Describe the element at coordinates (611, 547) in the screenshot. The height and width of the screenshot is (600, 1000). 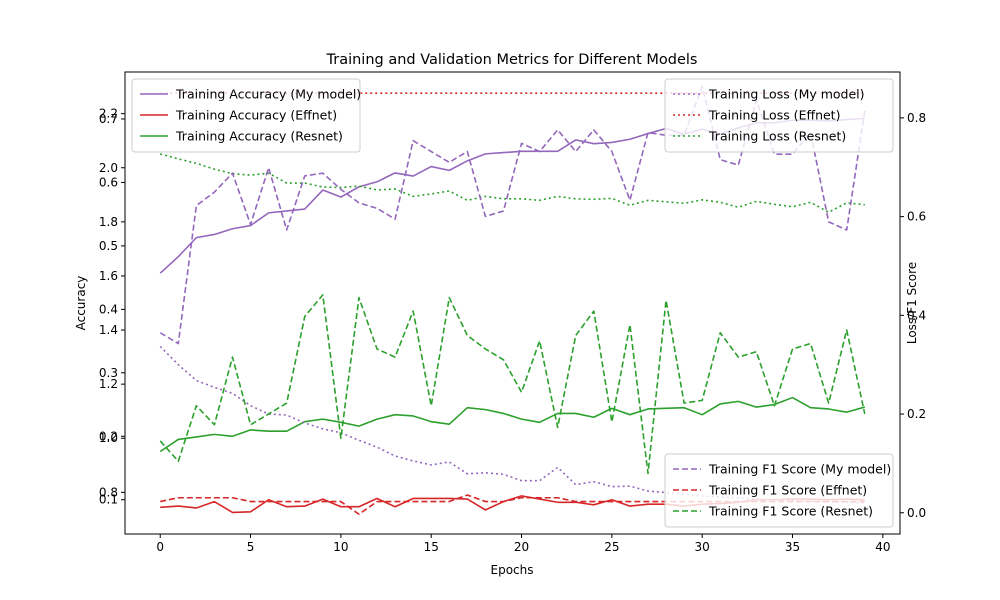
I see `x-tick-label: 25` at that location.